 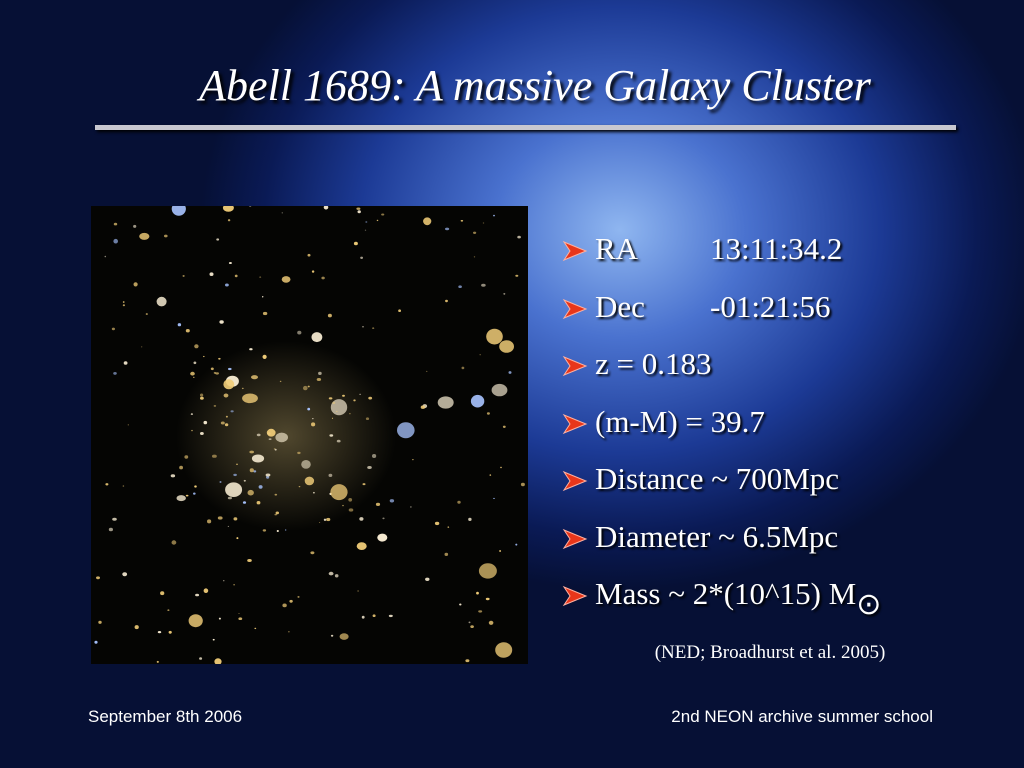 I want to click on bullet-text: Mass ~ 2*(10^15) M, so click(x=726, y=593).